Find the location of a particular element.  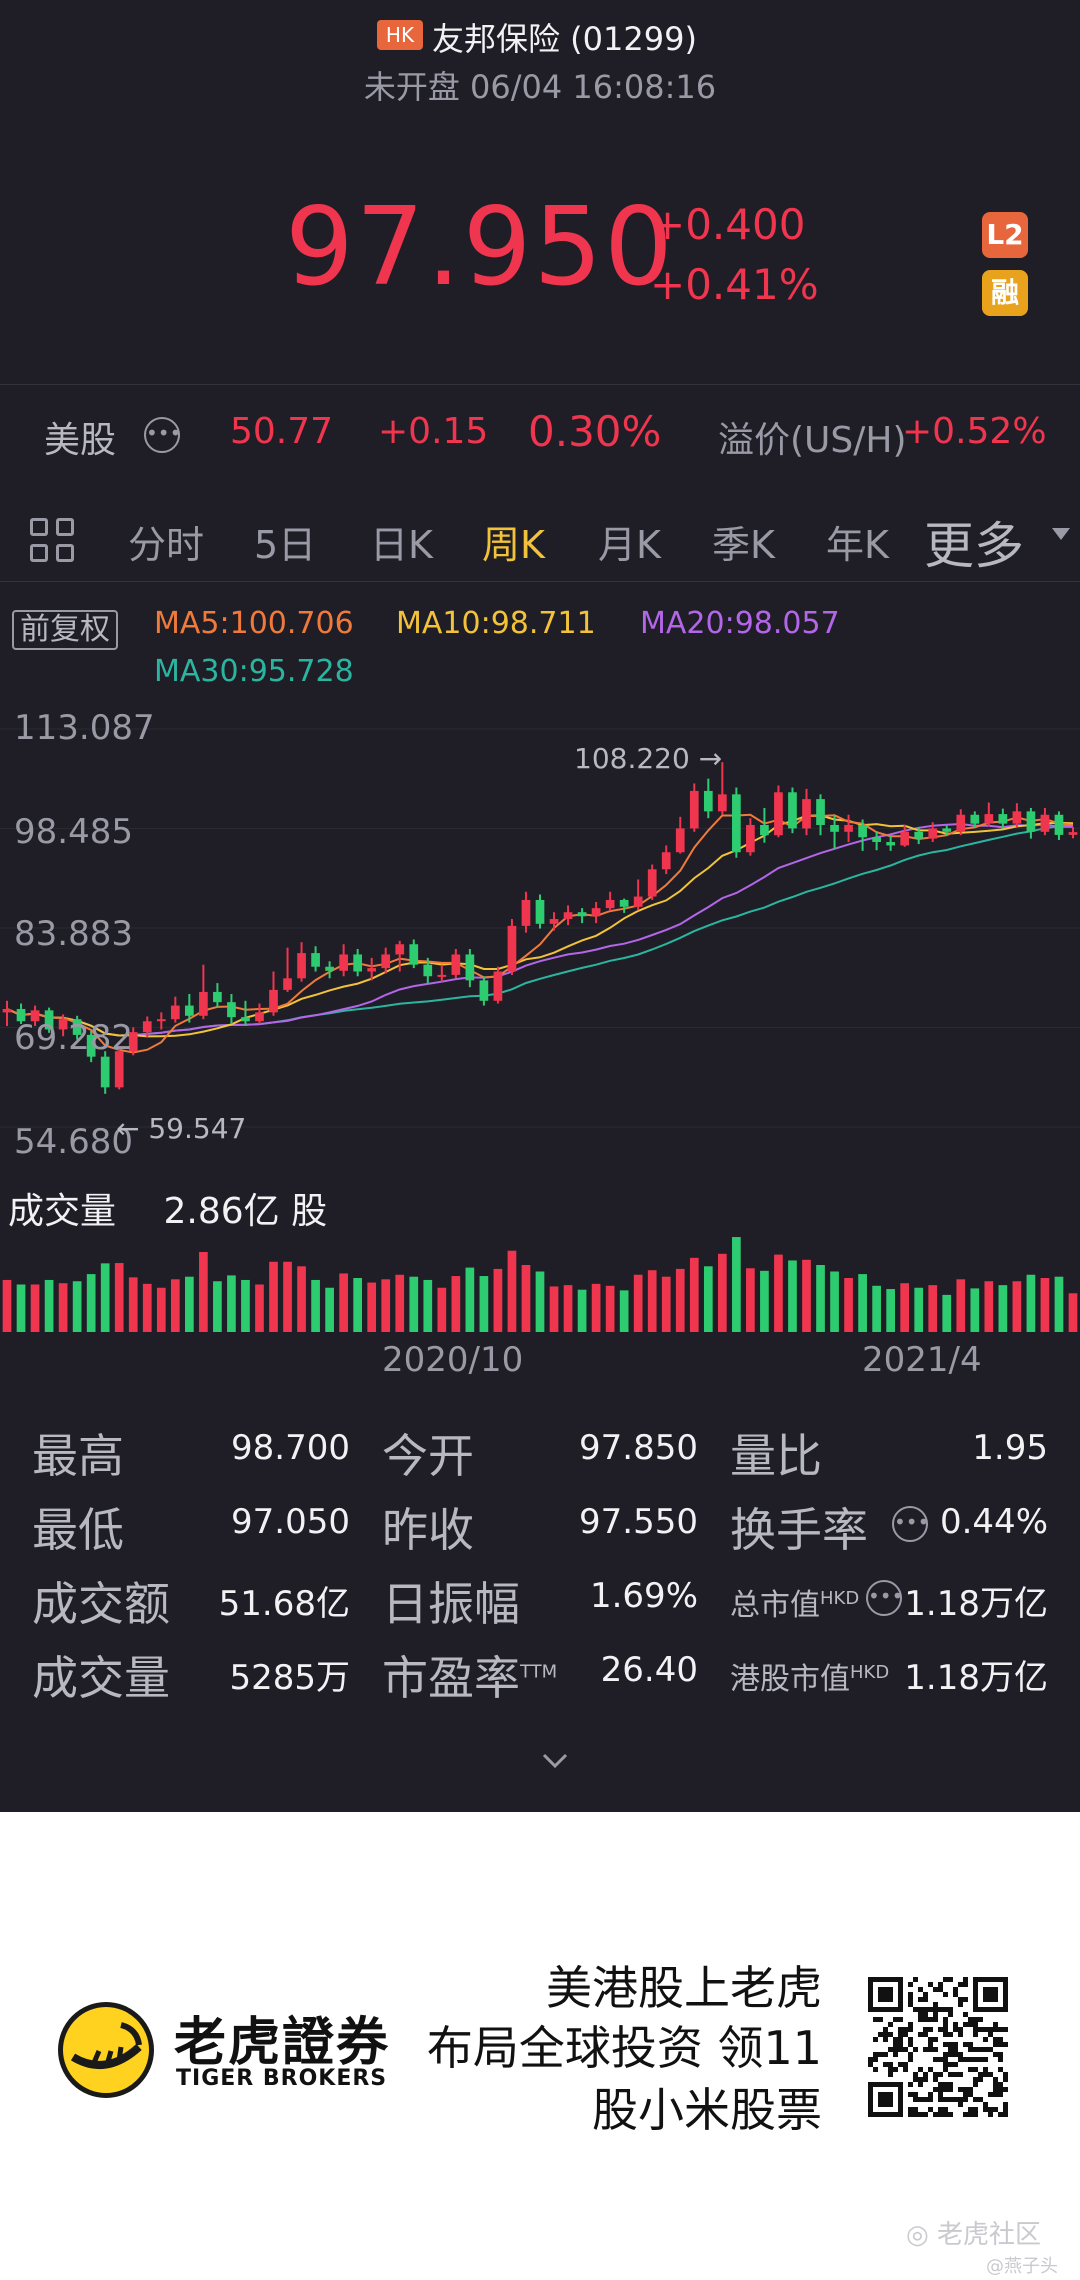

tab-yearly-k: 年K is located at coordinates (857, 545).